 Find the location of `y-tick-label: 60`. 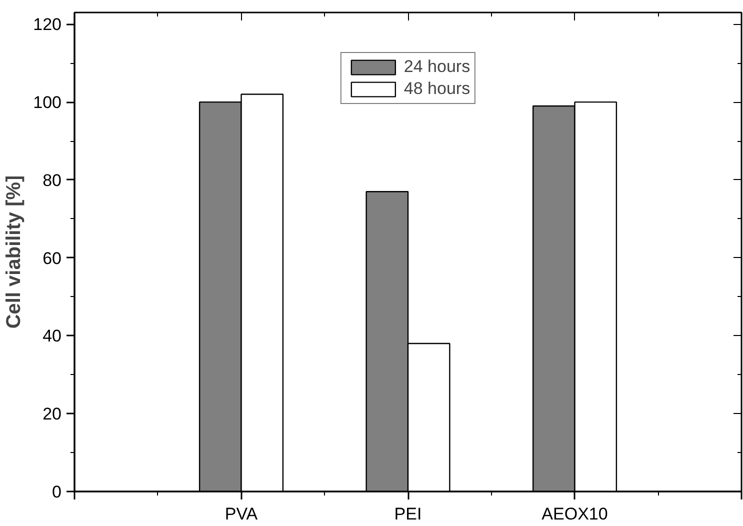

y-tick-label: 60 is located at coordinates (52, 258).